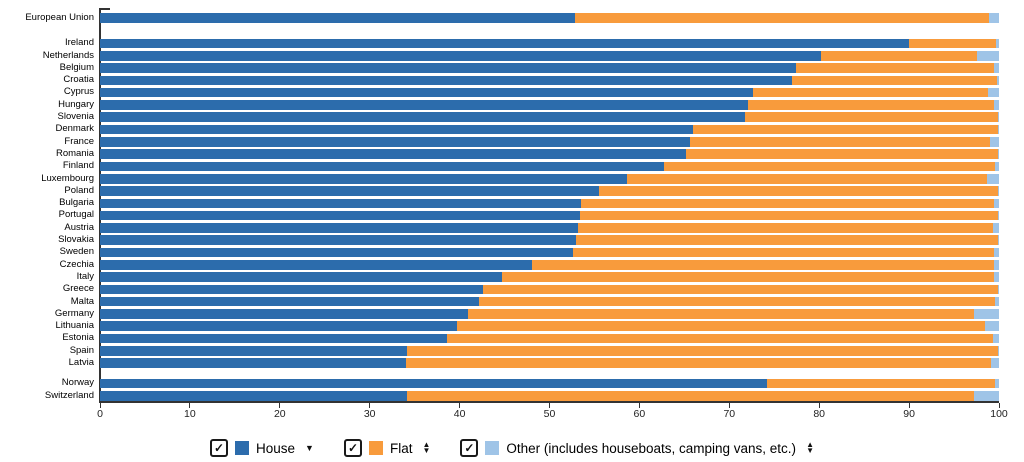 The height and width of the screenshot is (462, 1024). I want to click on sort-descending-icon: ▼, so click(309, 448).